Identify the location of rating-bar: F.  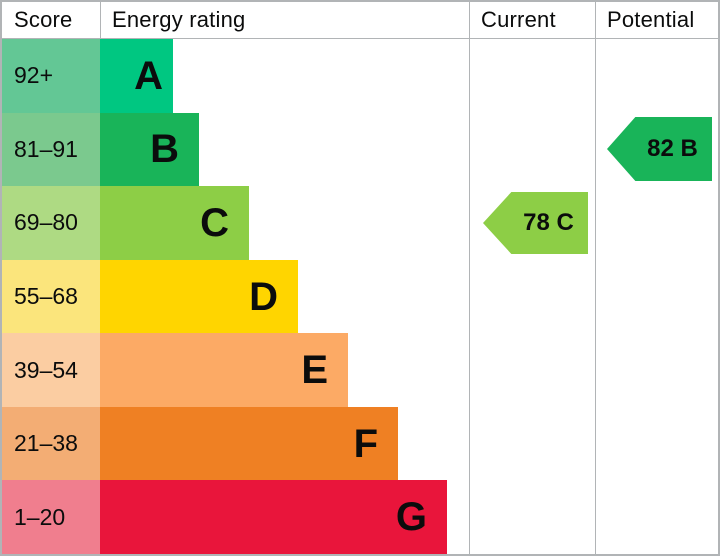
(249, 443).